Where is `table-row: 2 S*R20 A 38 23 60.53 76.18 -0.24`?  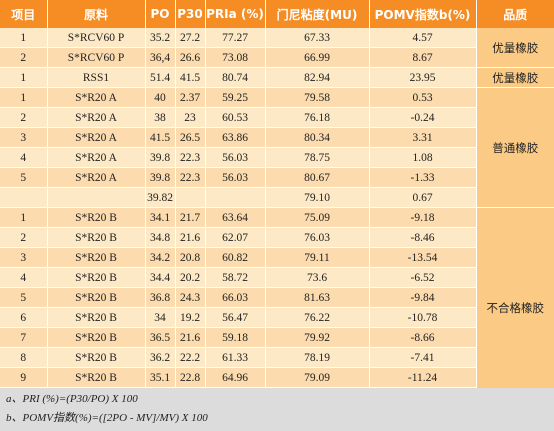 table-row: 2 S*R20 A 38 23 60.53 76.18 -0.24 is located at coordinates (277, 117).